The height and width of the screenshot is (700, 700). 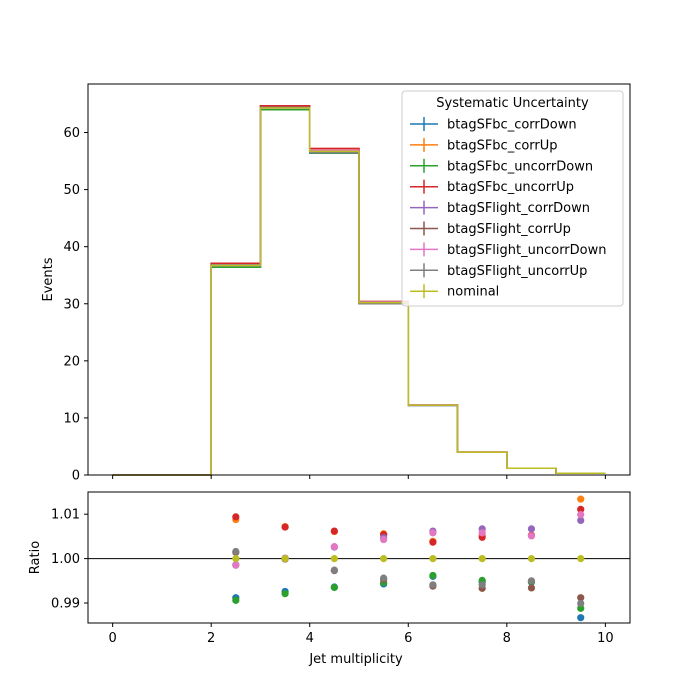 What do you see at coordinates (581, 618) in the screenshot?
I see `ratio-point-btagSFbc_corrDown` at bounding box center [581, 618].